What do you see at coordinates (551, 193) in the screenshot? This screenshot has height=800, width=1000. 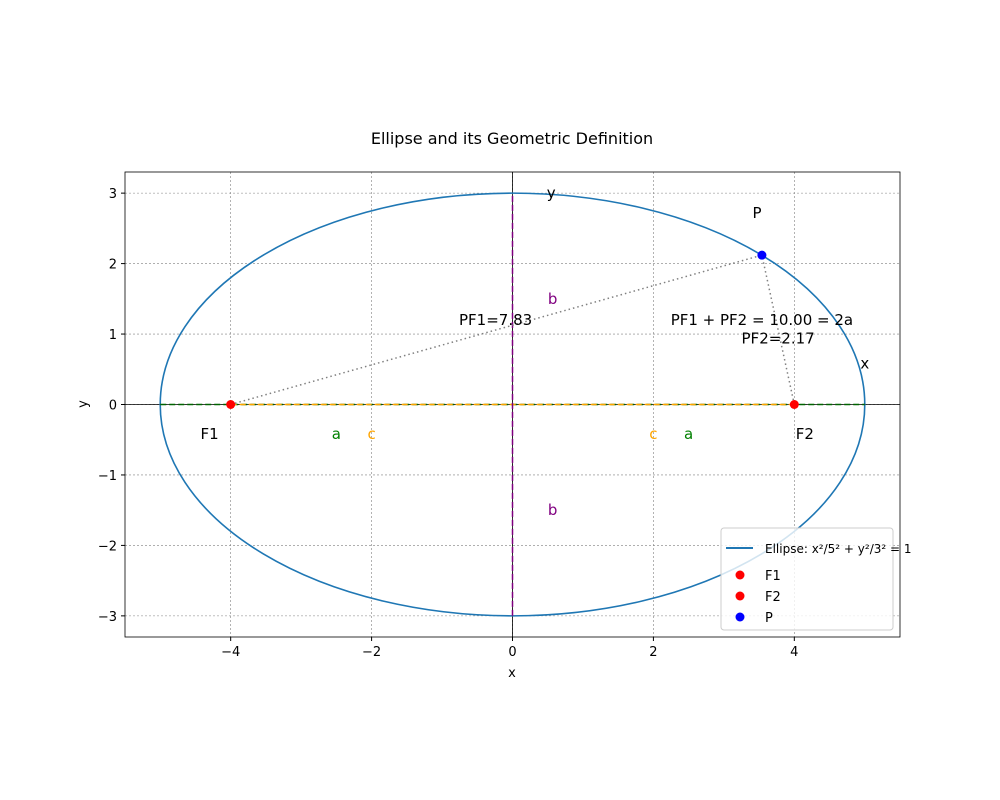 I see `annotation: y` at bounding box center [551, 193].